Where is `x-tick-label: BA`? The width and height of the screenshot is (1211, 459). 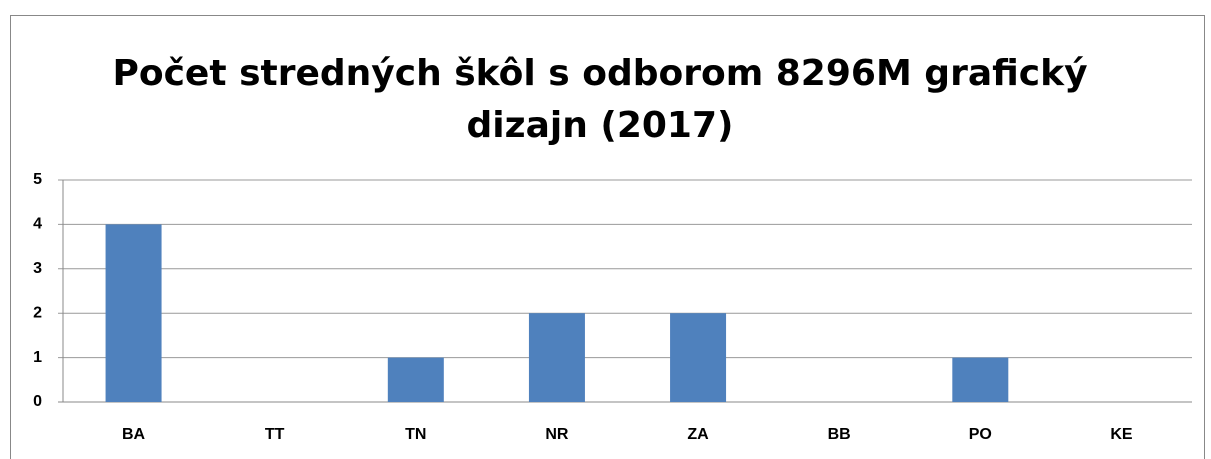 x-tick-label: BA is located at coordinates (134, 434).